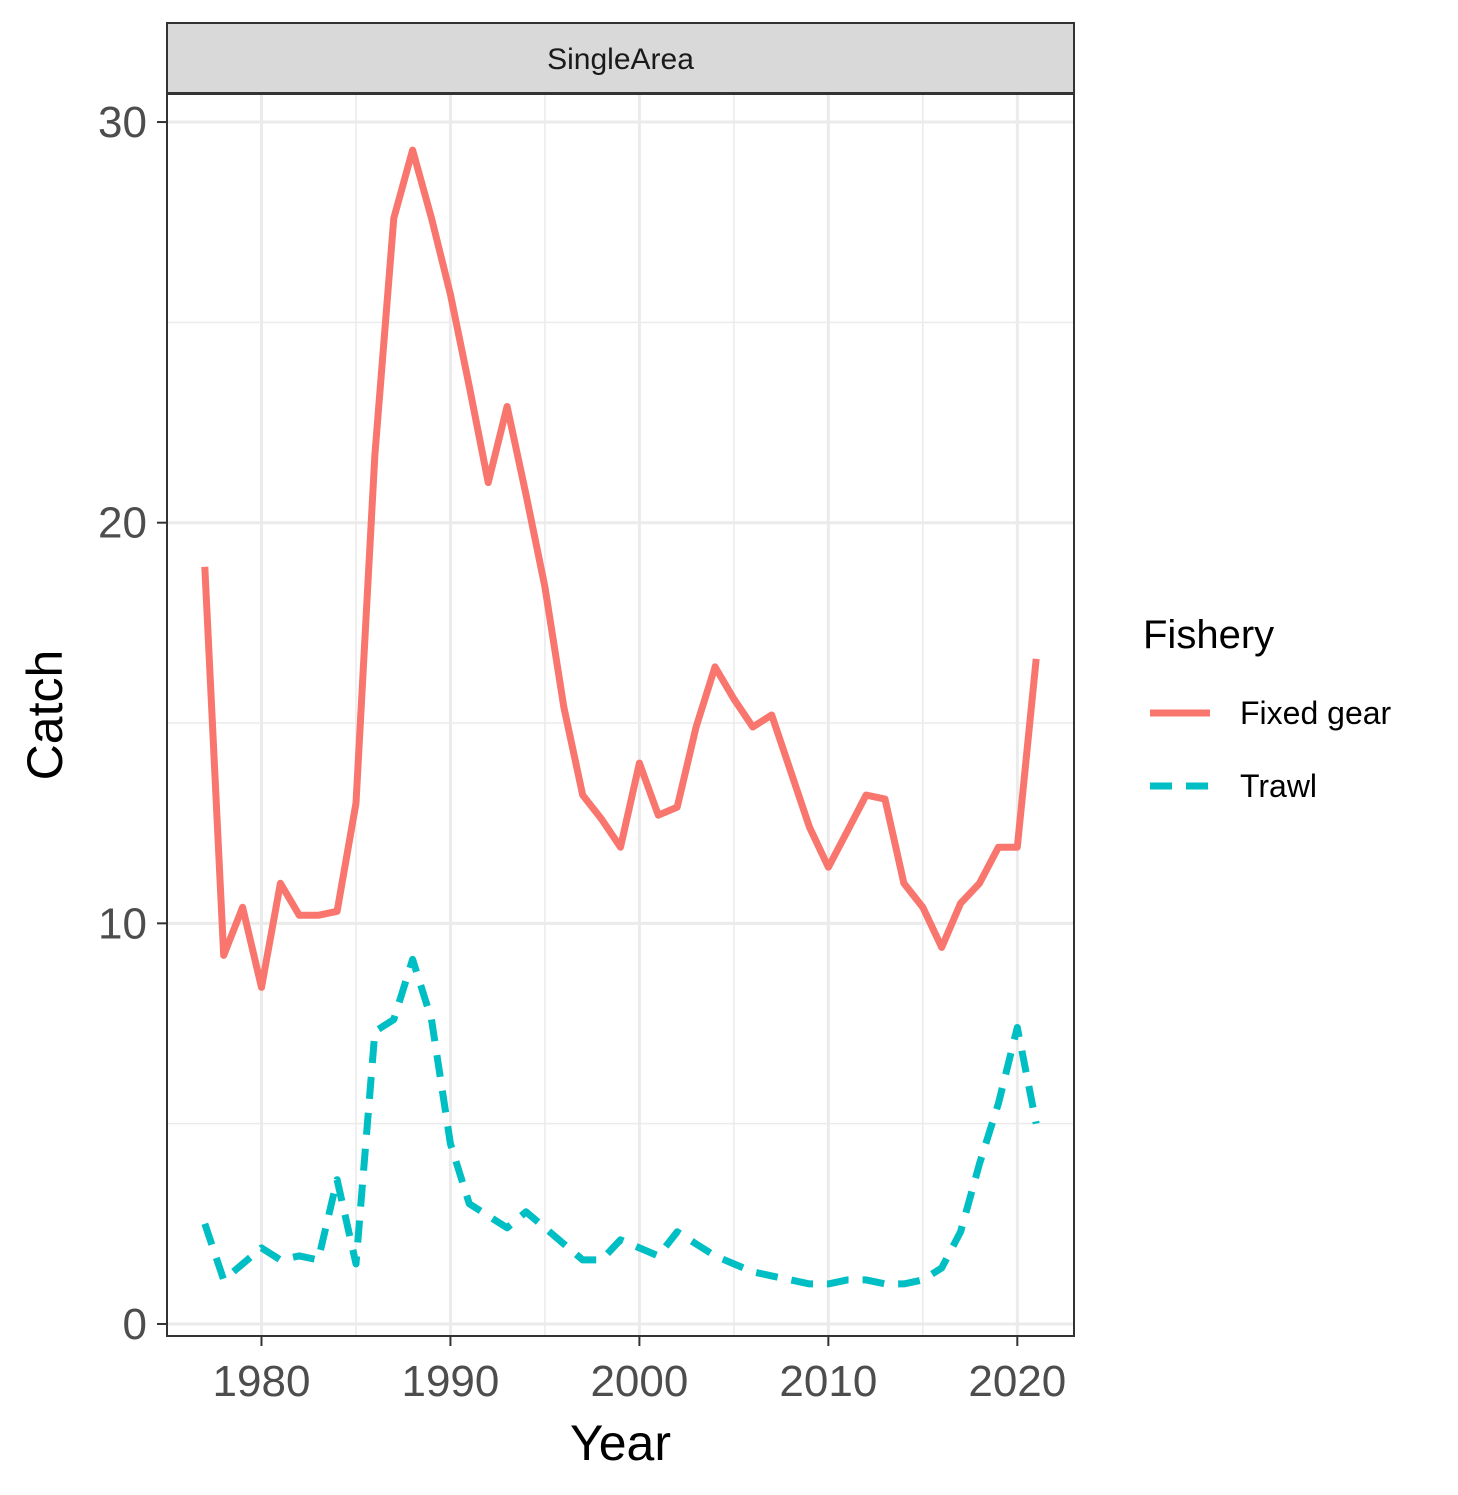 The width and height of the screenshot is (1458, 1495). Describe the element at coordinates (1208, 635) in the screenshot. I see `legend-title: Fishery` at that location.